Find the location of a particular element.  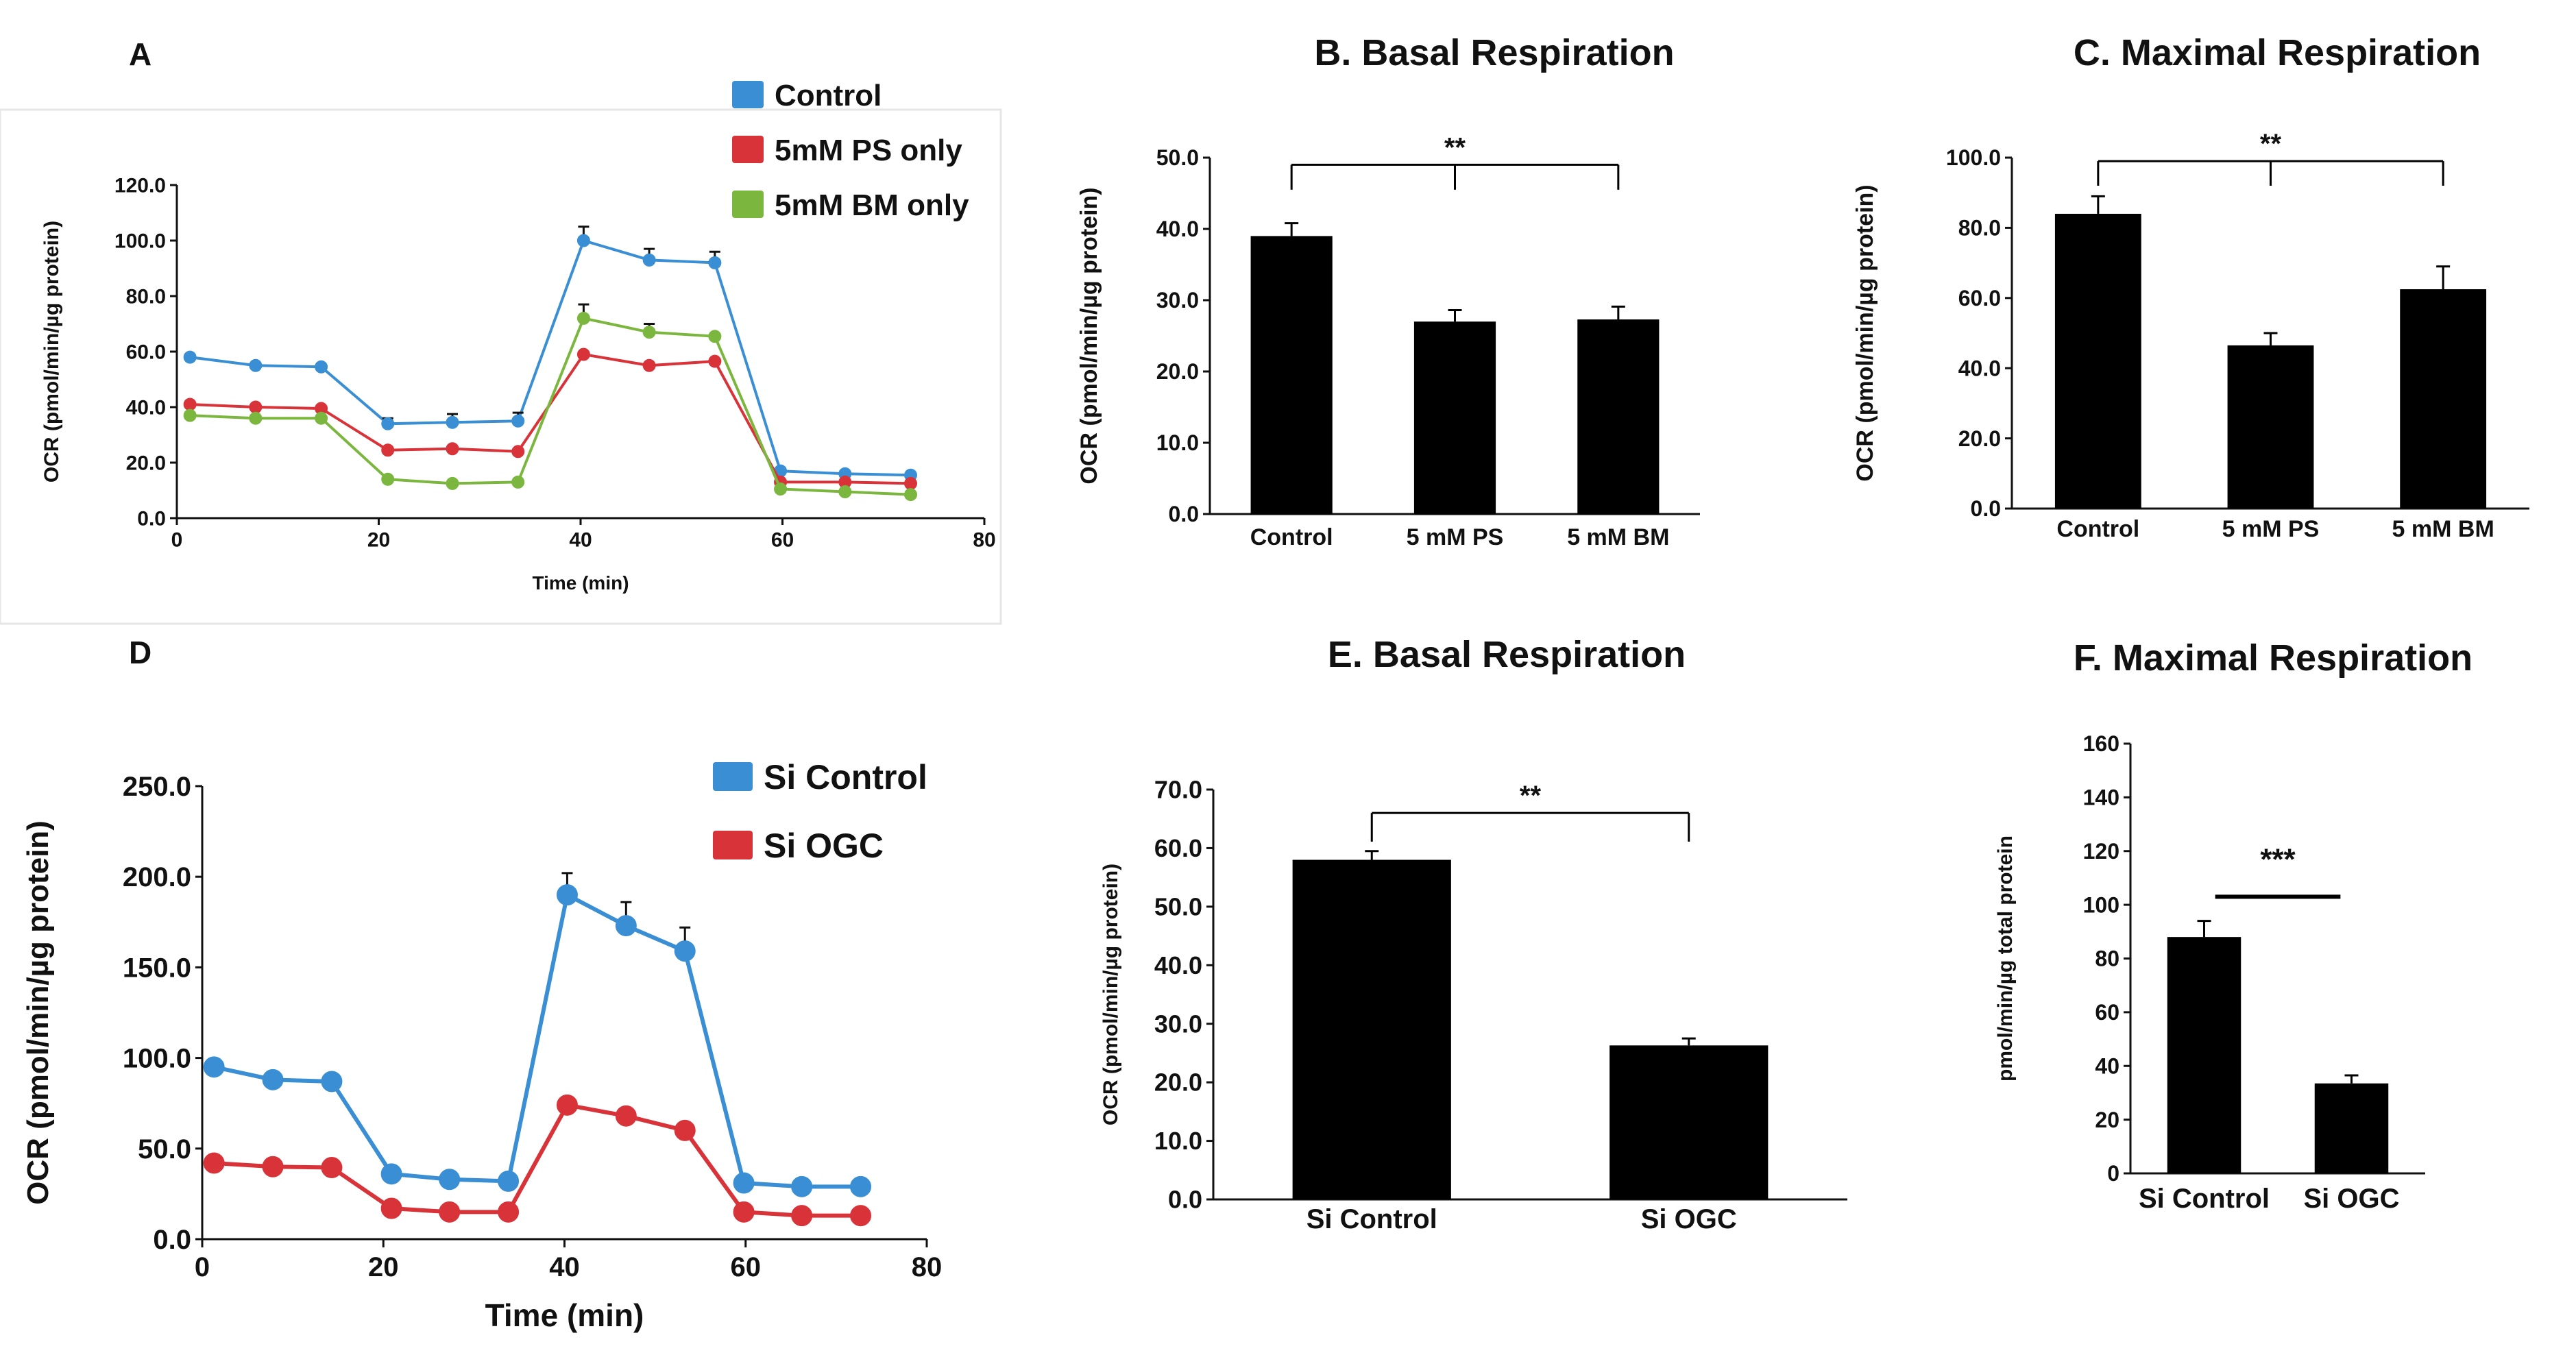

y-tick-label: 150.0 is located at coordinates (157, 968).